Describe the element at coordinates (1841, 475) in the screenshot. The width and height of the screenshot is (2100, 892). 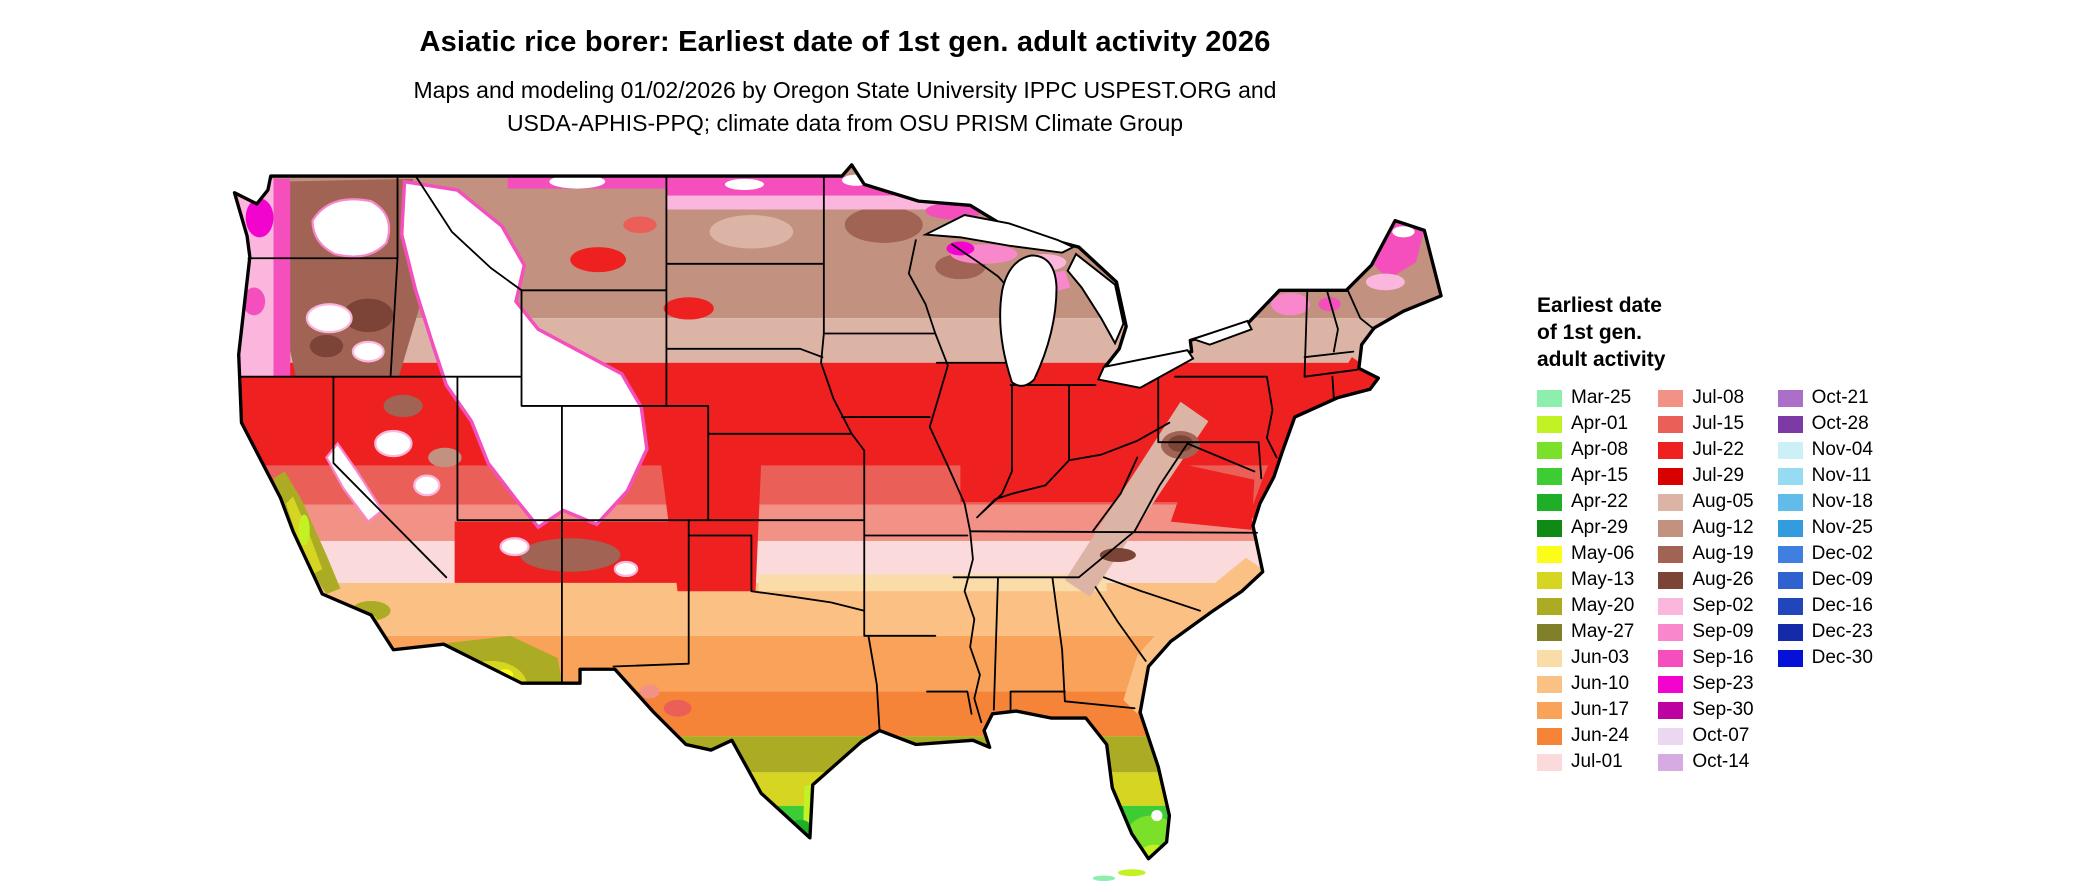
I see `legend-label: Nov-11` at that location.